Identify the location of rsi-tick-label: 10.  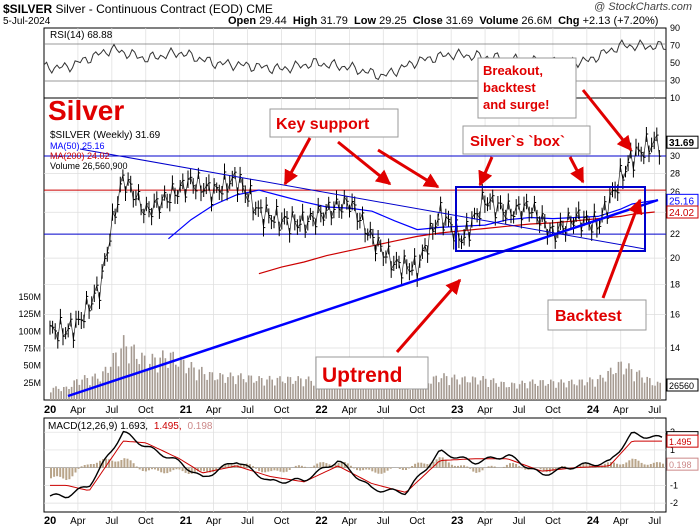
(675, 98).